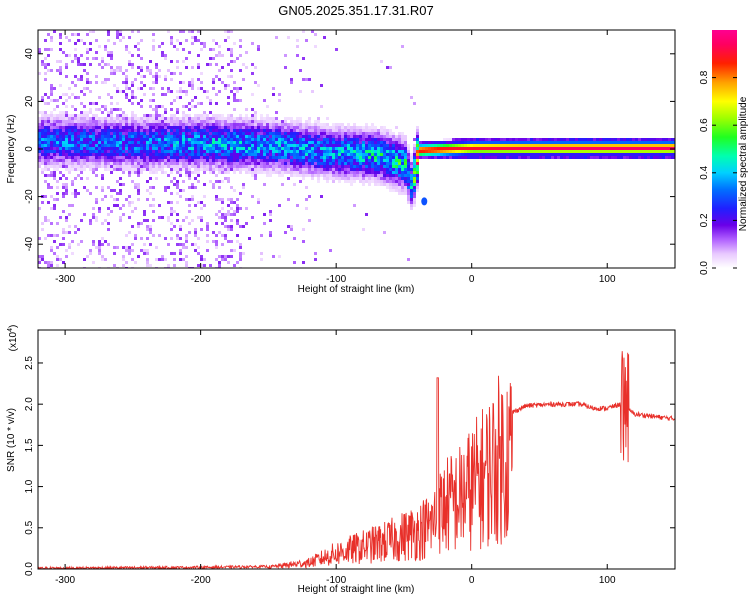  Describe the element at coordinates (356, 589) in the screenshot. I see `snr-x-axis-label: Height of straight line (km)` at that location.